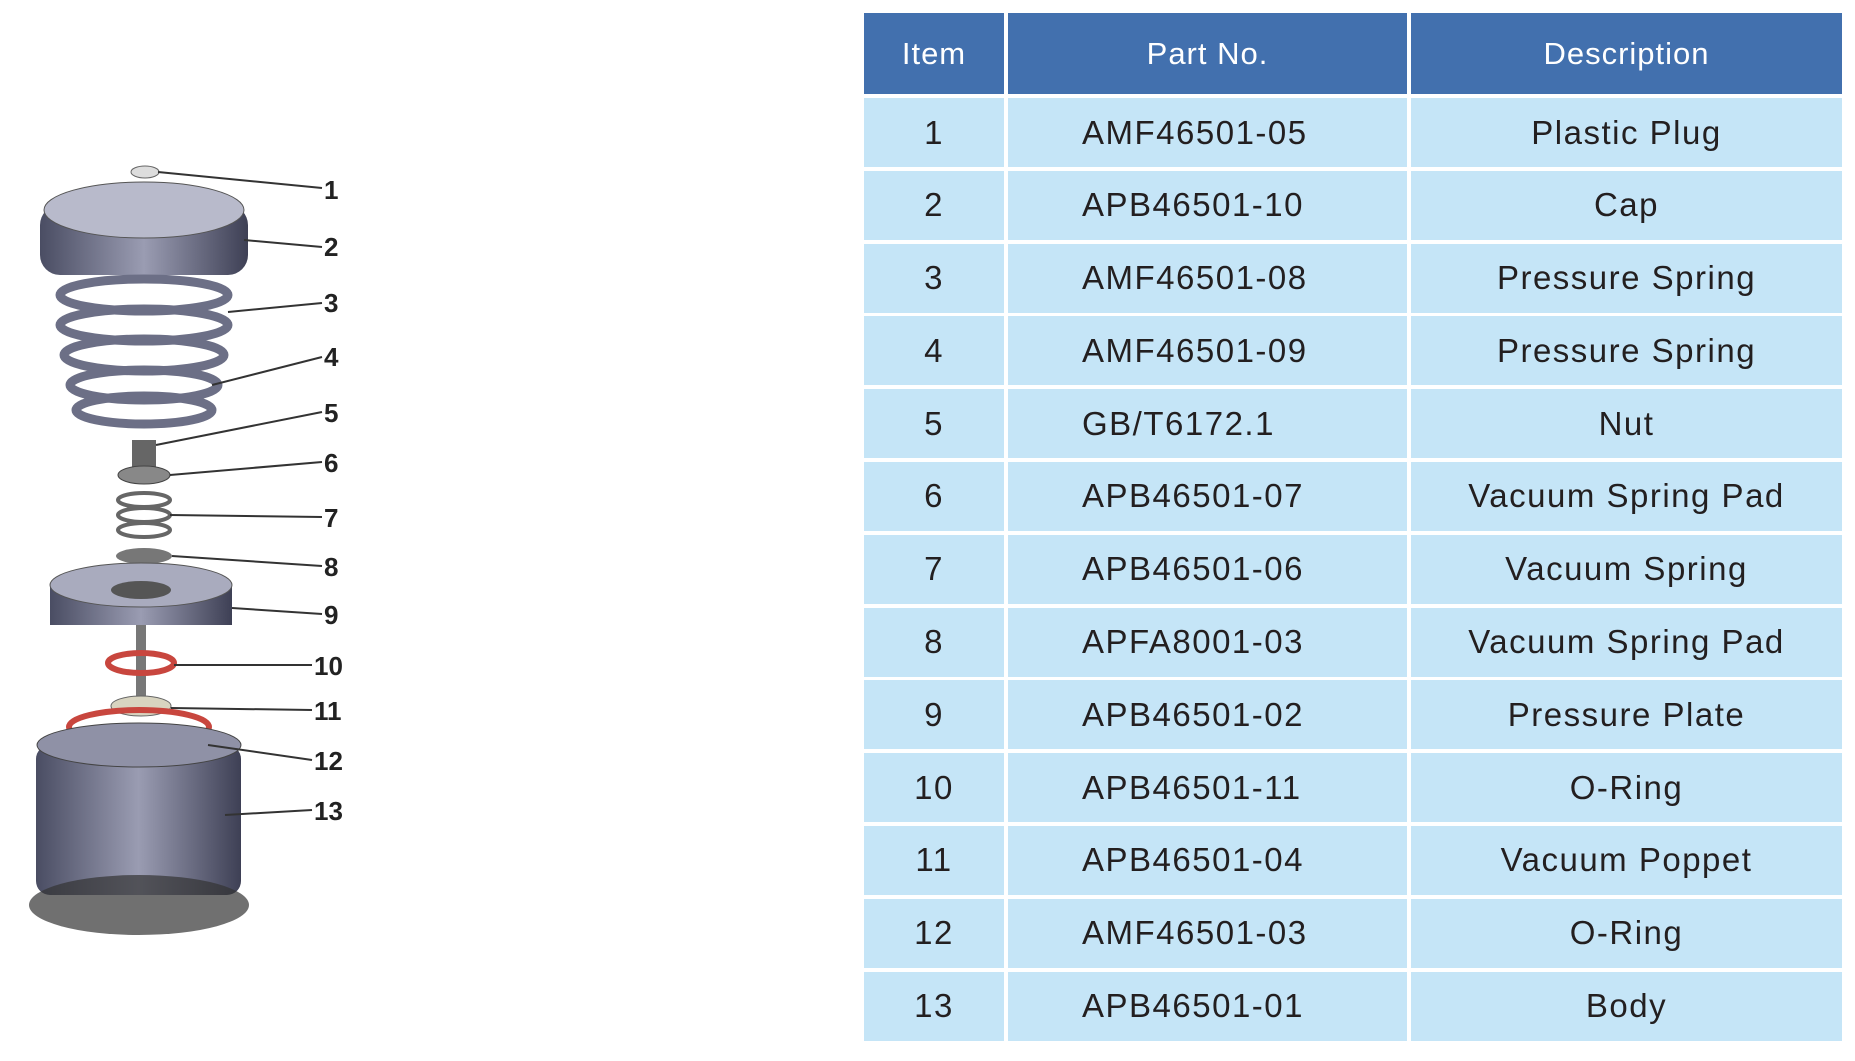  What do you see at coordinates (1626, 1006) in the screenshot?
I see `cell-description: Body` at bounding box center [1626, 1006].